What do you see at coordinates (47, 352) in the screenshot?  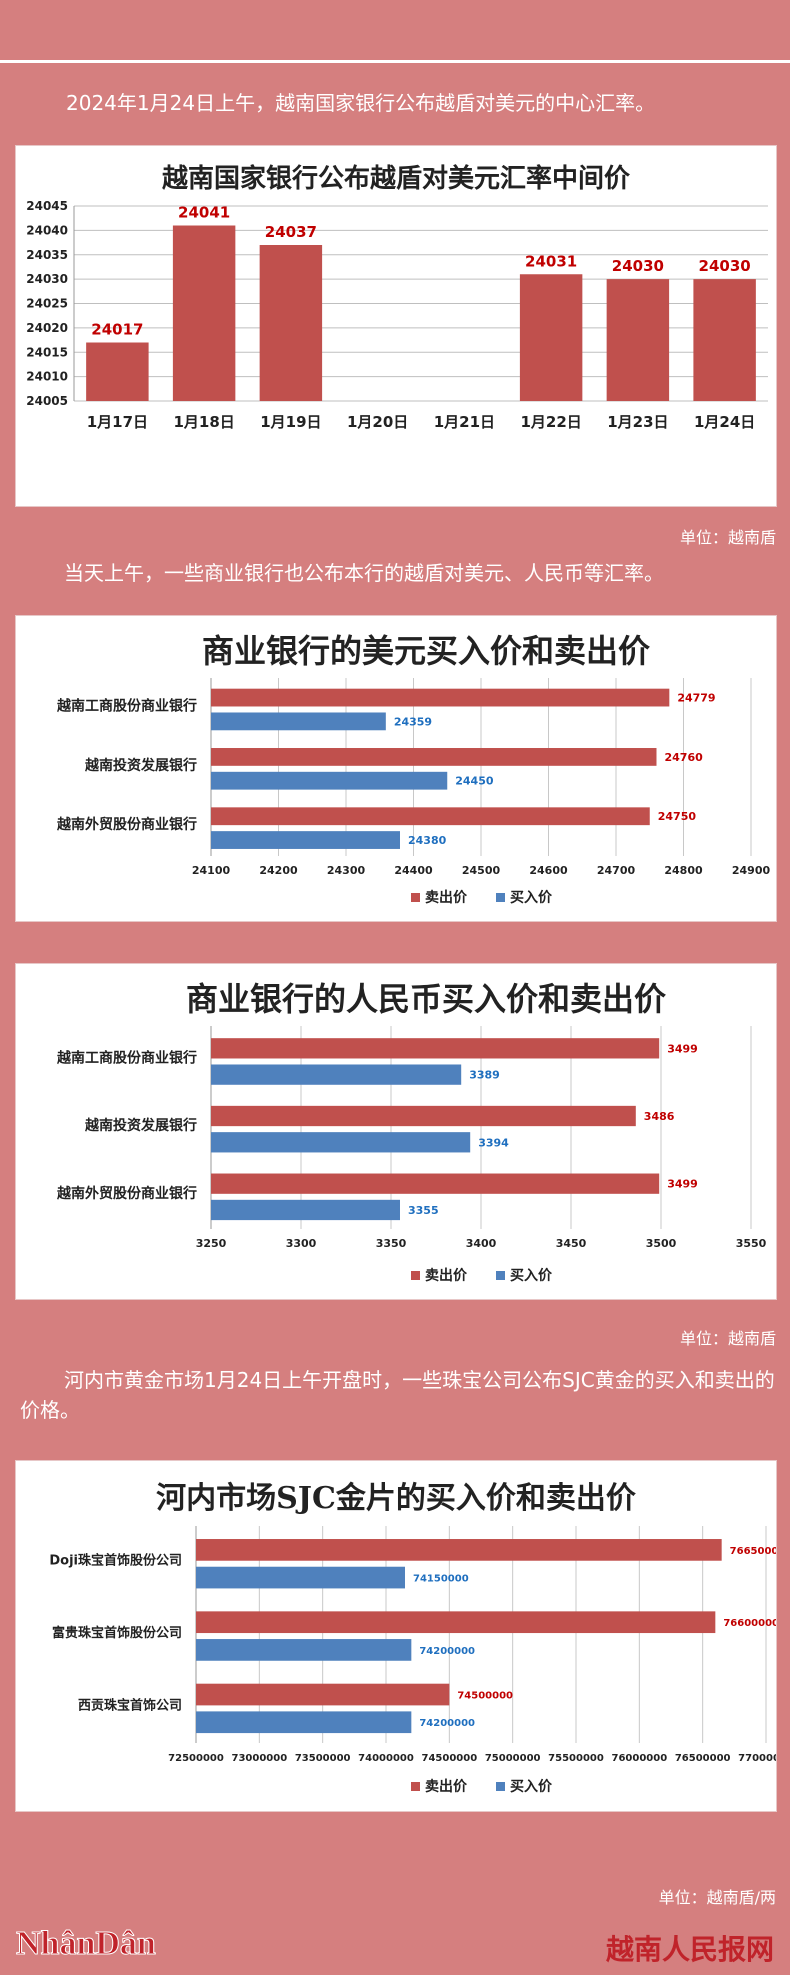 I see `y-tick-label: 24015` at bounding box center [47, 352].